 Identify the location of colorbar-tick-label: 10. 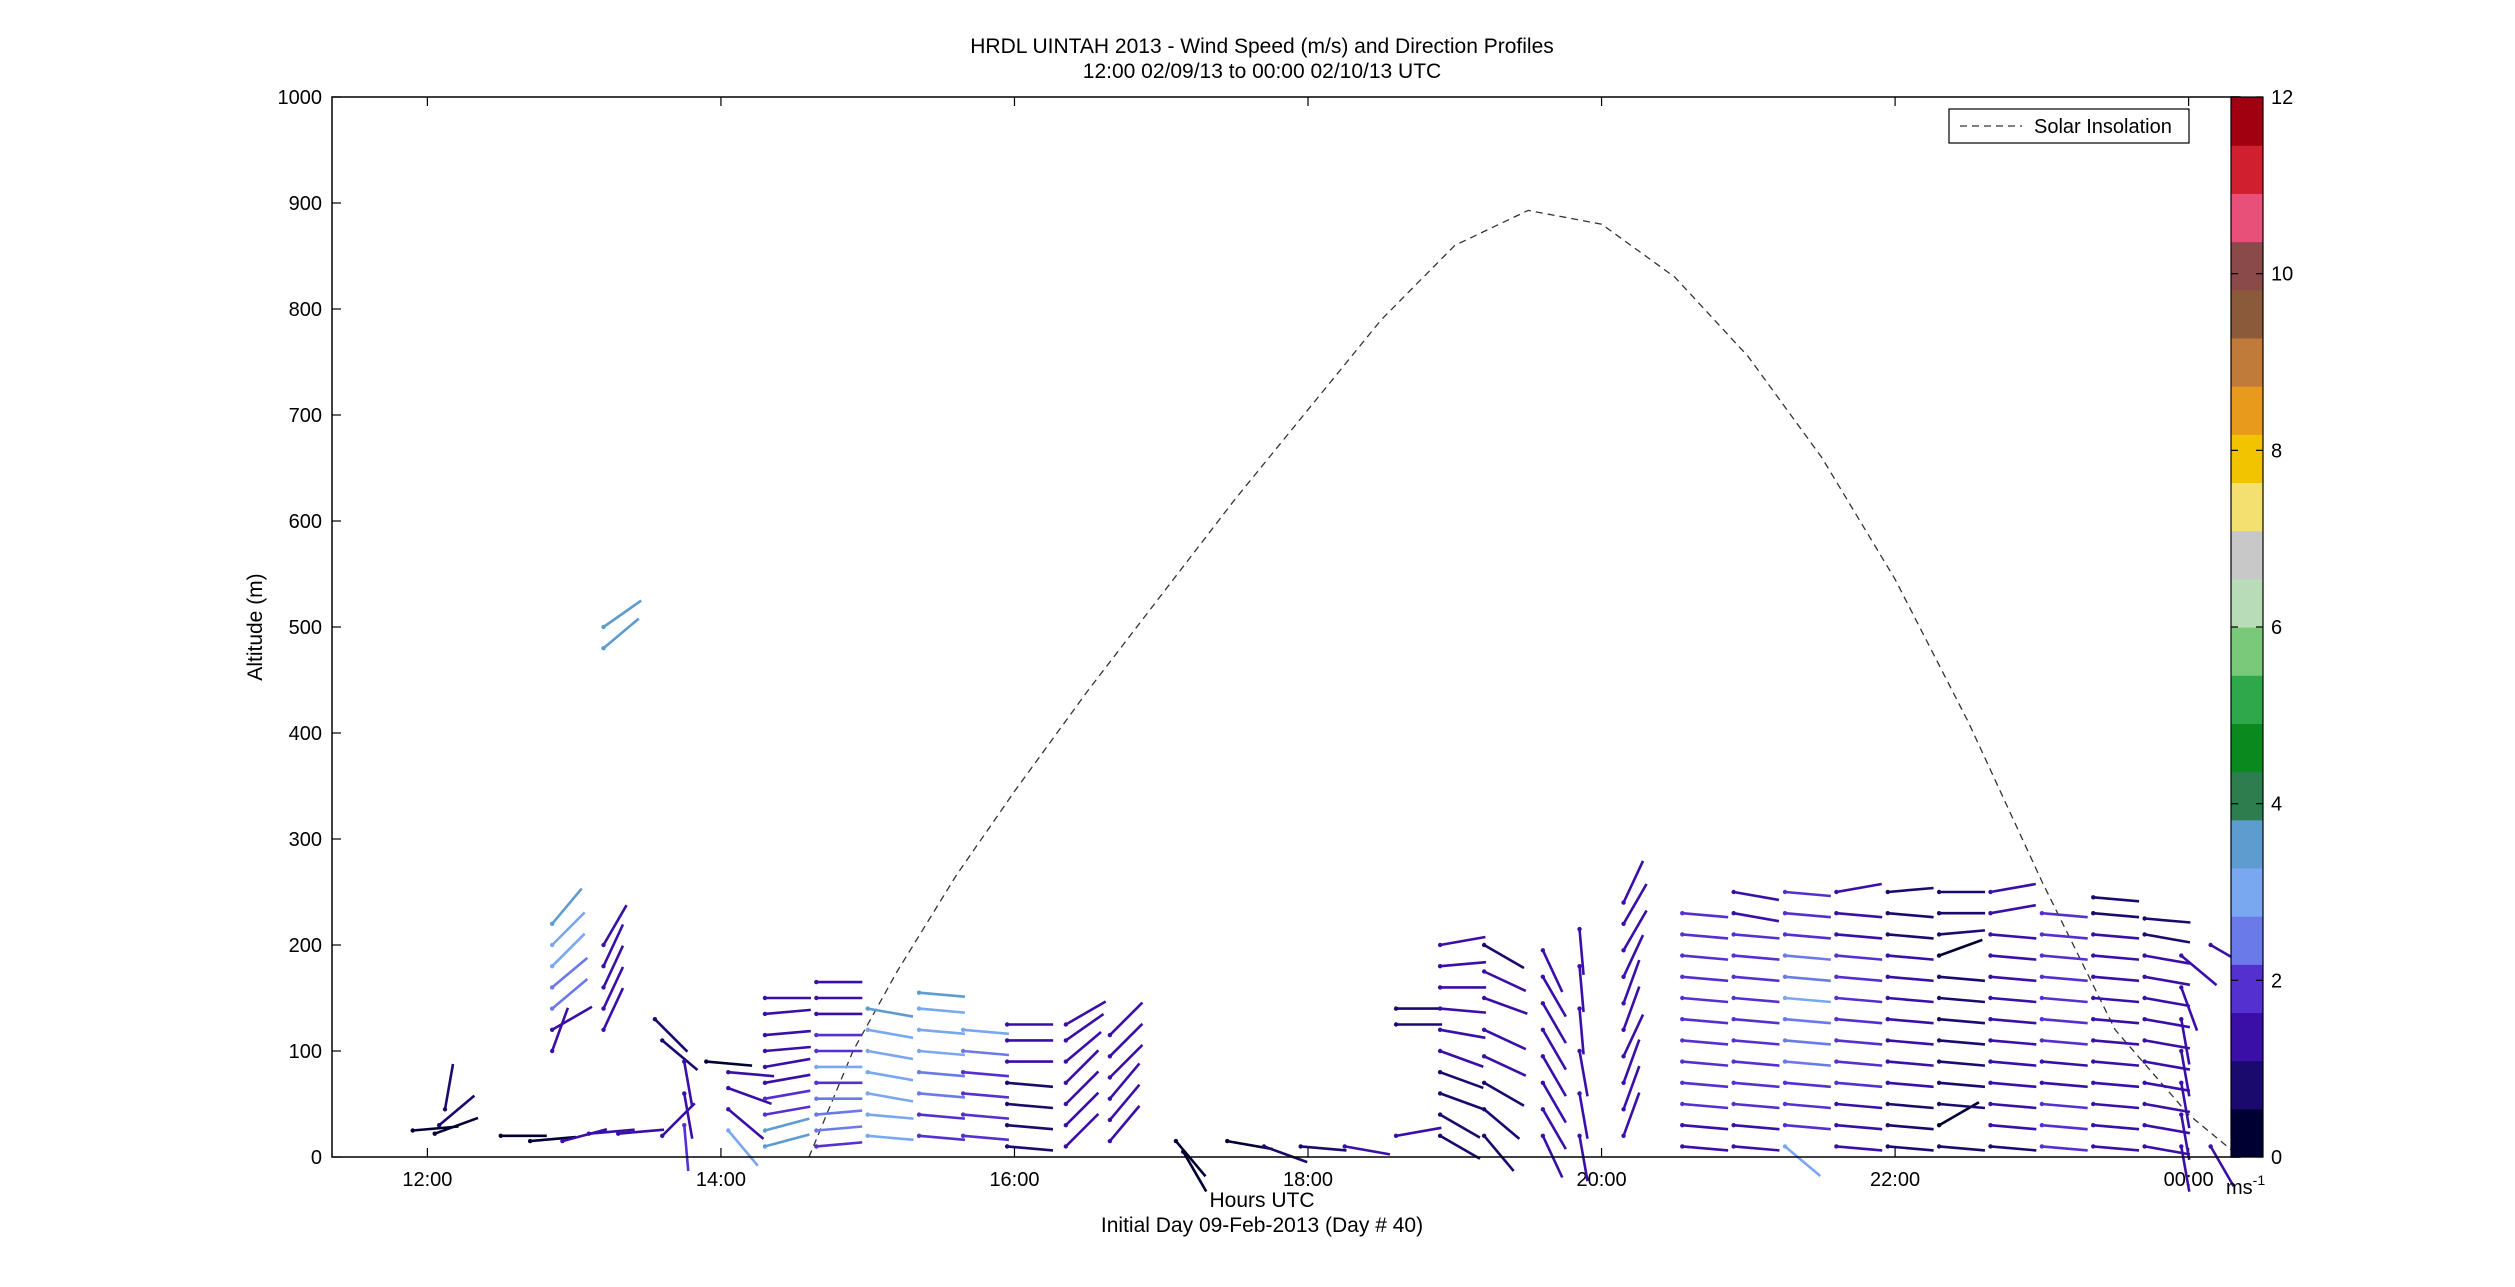
(2282, 275).